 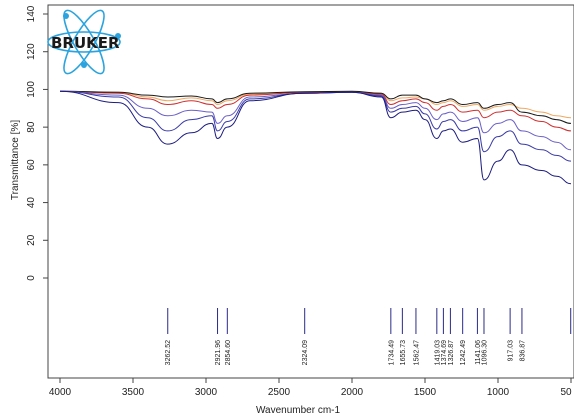 I want to click on x-tick-label: 2000, so click(x=352, y=392).